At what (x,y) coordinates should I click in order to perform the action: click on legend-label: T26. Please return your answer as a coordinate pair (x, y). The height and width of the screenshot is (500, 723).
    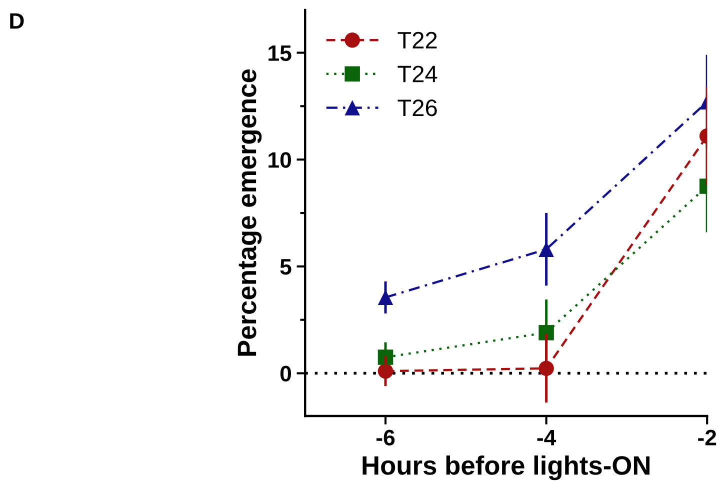
    Looking at the image, I should click on (417, 108).